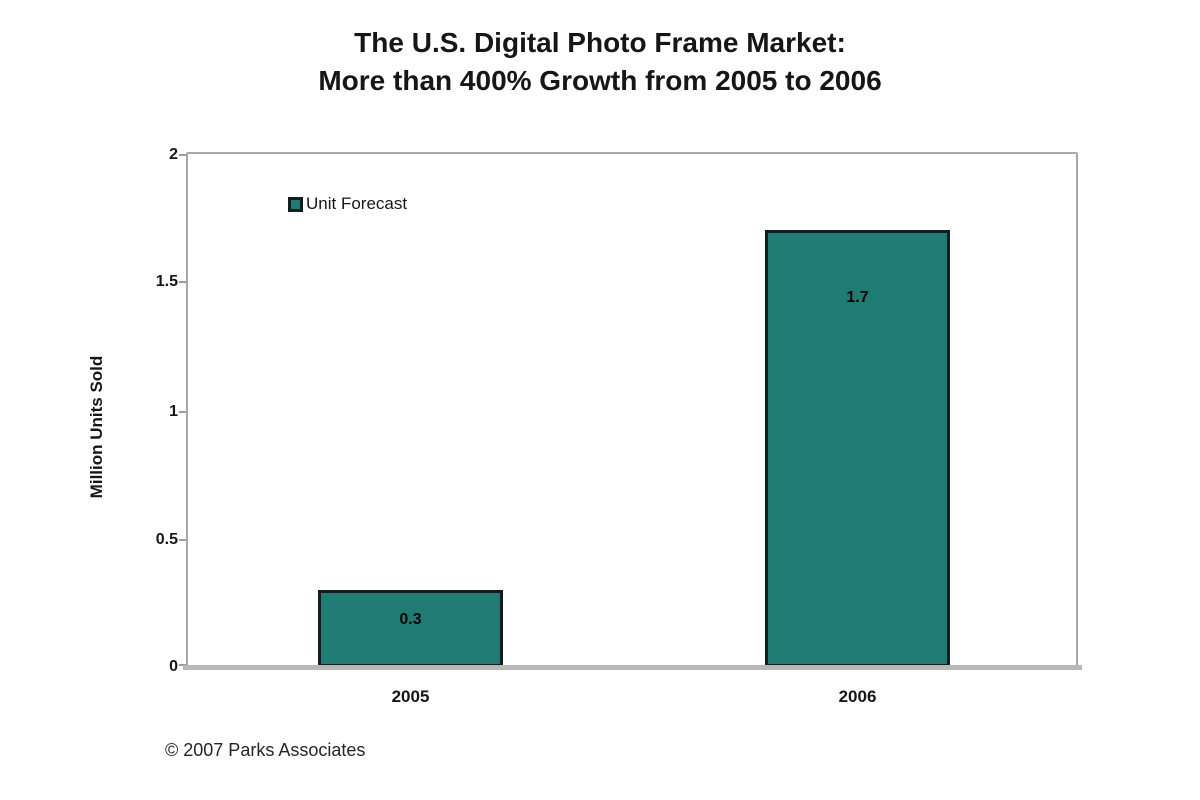  I want to click on legend: Unit Forecast, so click(347, 204).